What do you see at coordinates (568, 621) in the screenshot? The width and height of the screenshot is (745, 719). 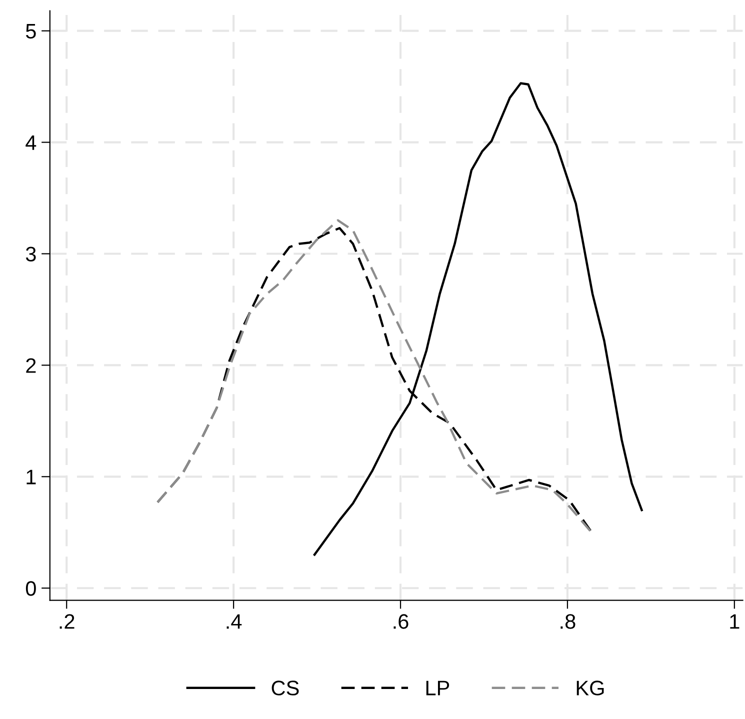 I see `x-tick-label: .8` at bounding box center [568, 621].